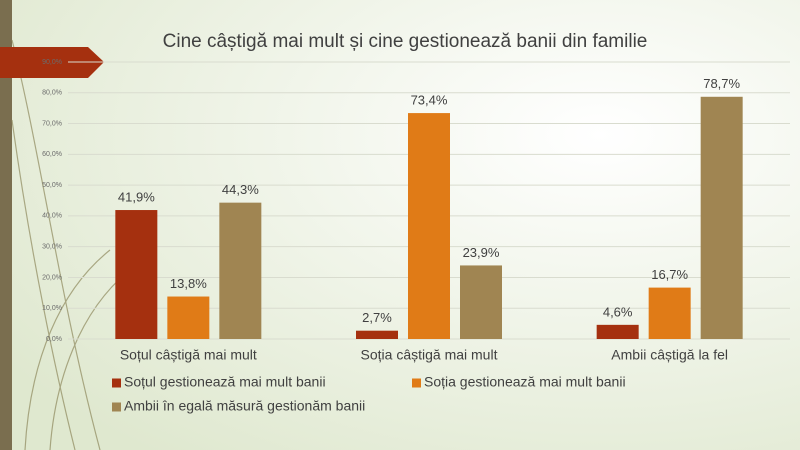 Image resolution: width=800 pixels, height=450 pixels. What do you see at coordinates (481, 252) in the screenshot?
I see `data-label: 23,9%` at bounding box center [481, 252].